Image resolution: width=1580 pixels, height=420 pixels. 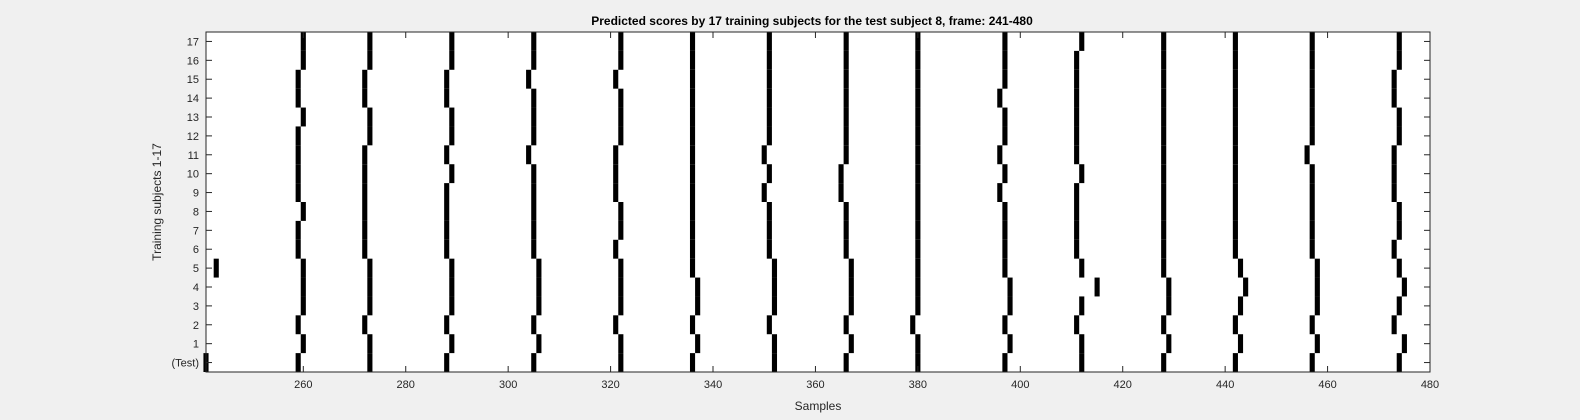 I want to click on x-tick-label: 380, so click(x=918, y=385).